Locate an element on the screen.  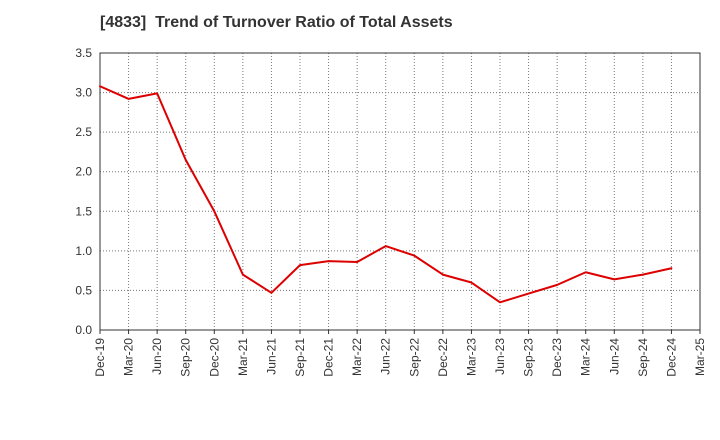
x-tick-label: Dec-22 is located at coordinates (443, 357).